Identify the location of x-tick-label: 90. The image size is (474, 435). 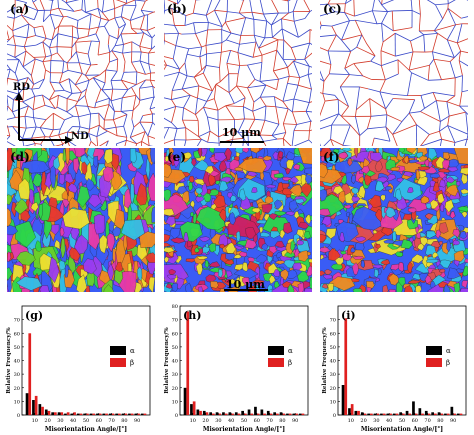
(137, 421).